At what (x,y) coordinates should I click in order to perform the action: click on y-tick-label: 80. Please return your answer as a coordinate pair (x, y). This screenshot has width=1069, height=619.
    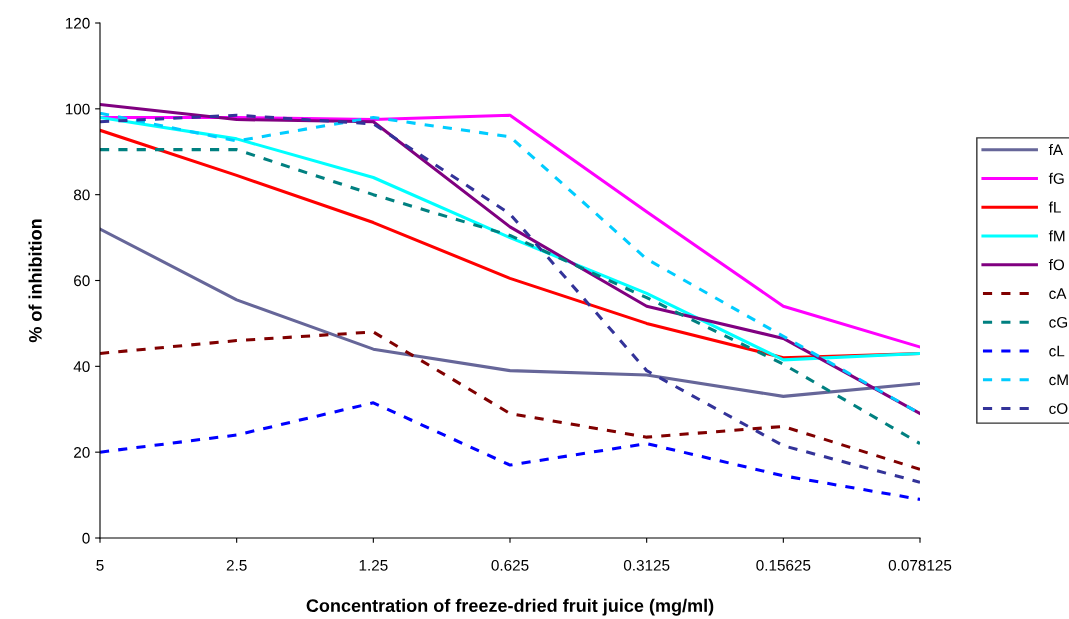
    Looking at the image, I should click on (81, 195).